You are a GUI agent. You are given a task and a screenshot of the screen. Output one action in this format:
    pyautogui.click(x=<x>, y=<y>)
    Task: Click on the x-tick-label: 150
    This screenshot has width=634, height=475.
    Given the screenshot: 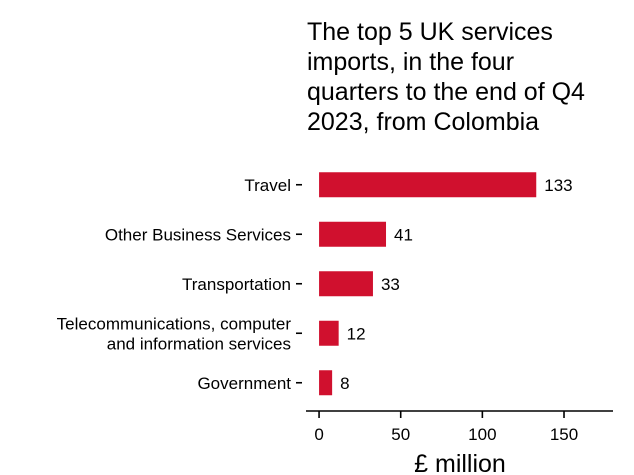 What is the action you would take?
    pyautogui.click(x=564, y=434)
    